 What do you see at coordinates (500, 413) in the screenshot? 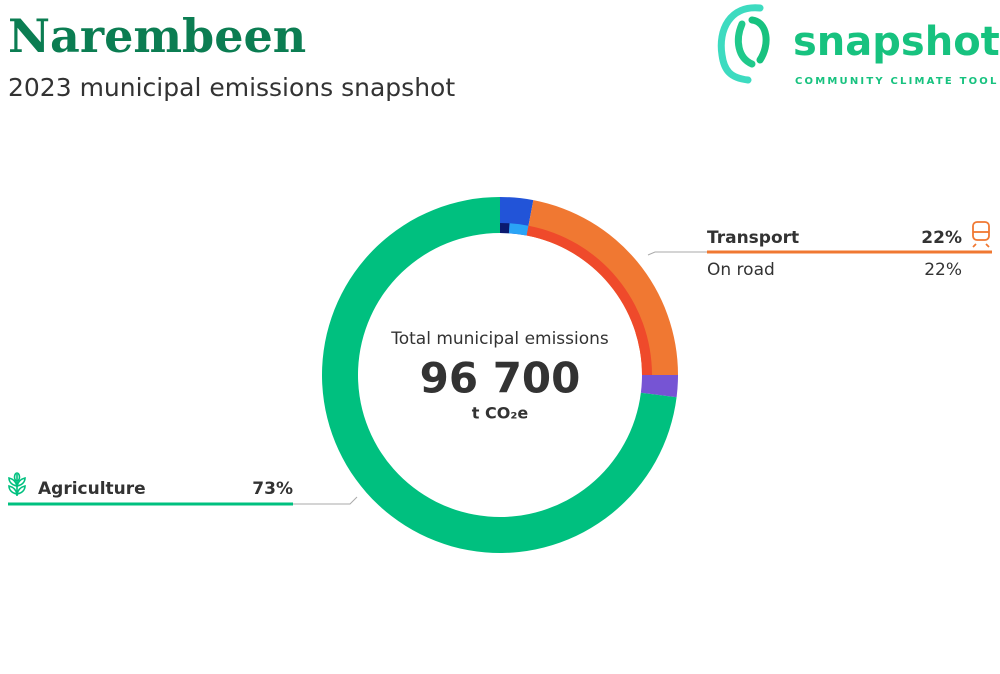
I see `unit: t CO₂e` at bounding box center [500, 413].